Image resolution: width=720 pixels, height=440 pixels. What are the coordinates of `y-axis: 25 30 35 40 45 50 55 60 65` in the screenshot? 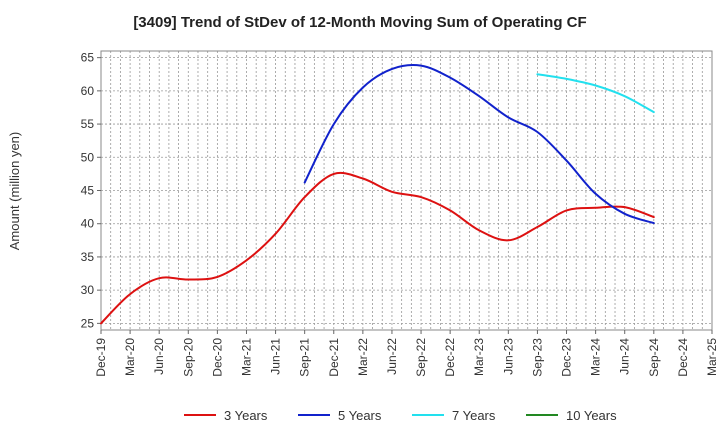 It's located at (91, 190).